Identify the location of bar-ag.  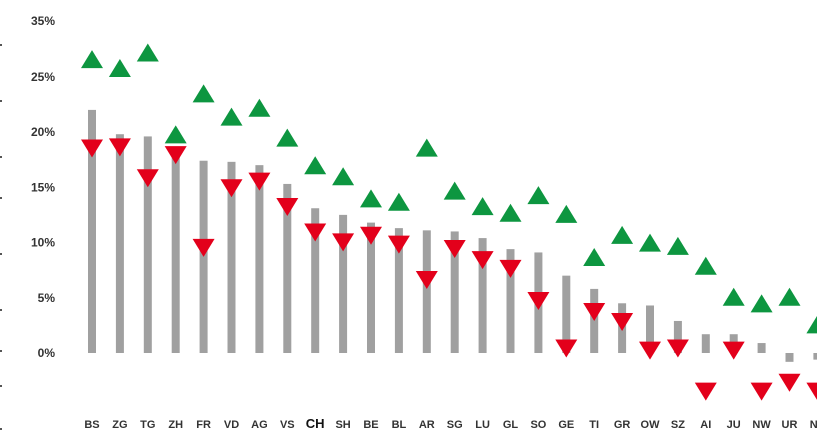
(259, 259).